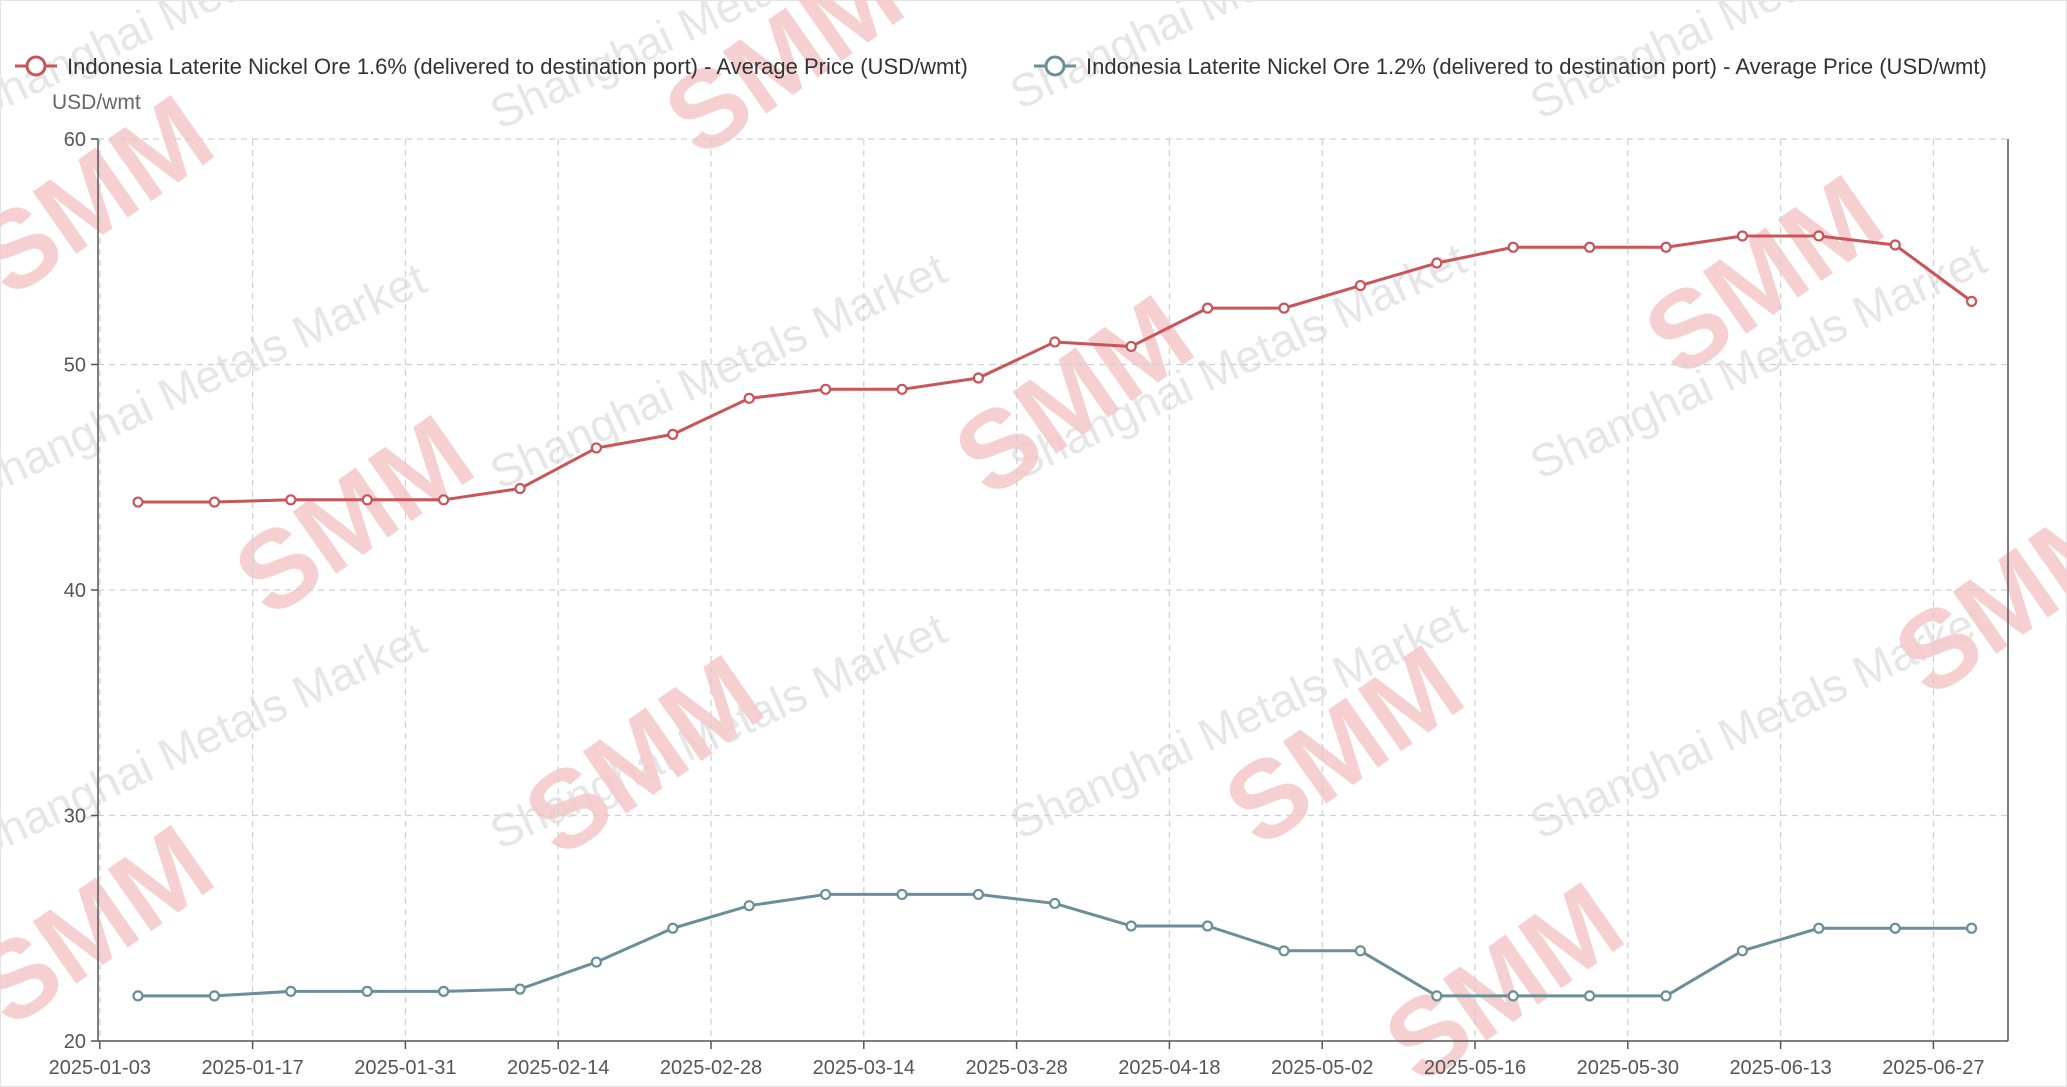 The image size is (2067, 1087). Describe the element at coordinates (1169, 1068) in the screenshot. I see `x-tick-label: 2025-04-18` at that location.